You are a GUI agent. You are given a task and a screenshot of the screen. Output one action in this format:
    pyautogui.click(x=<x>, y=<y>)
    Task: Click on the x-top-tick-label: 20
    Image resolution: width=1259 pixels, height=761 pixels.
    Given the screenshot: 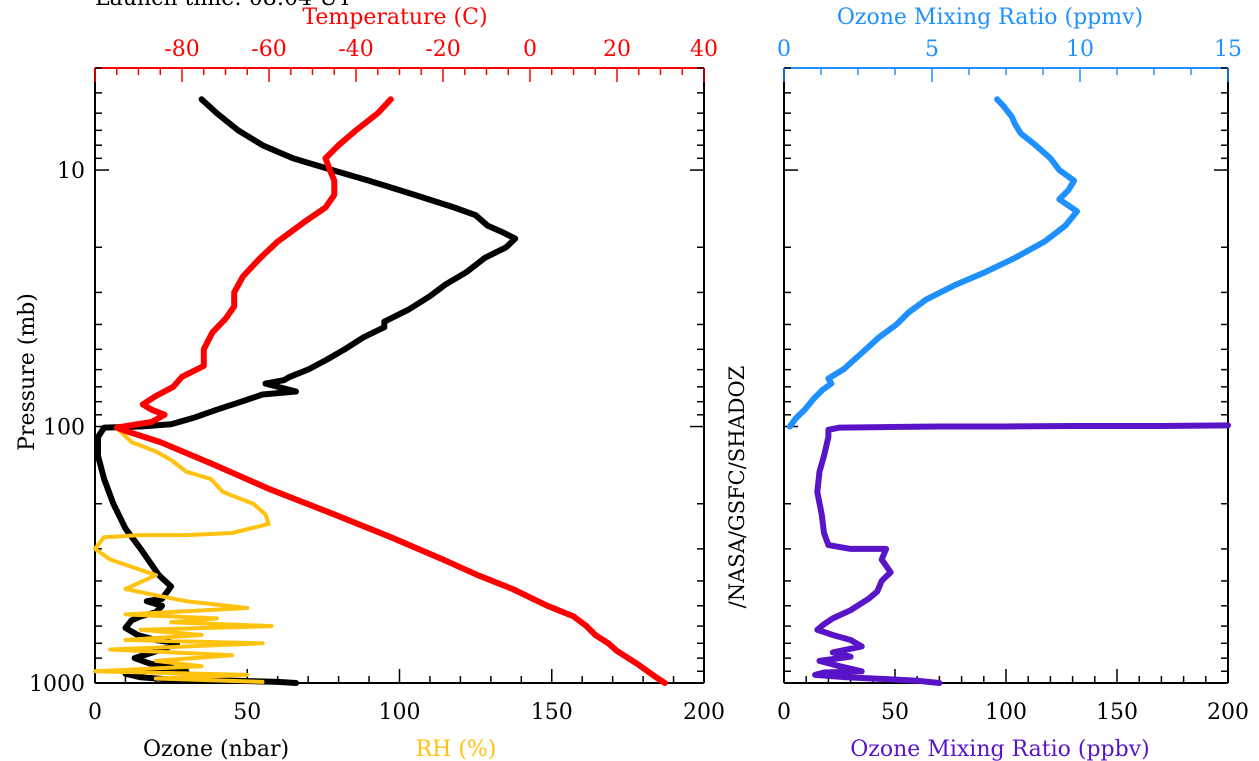 What is the action you would take?
    pyautogui.click(x=617, y=49)
    